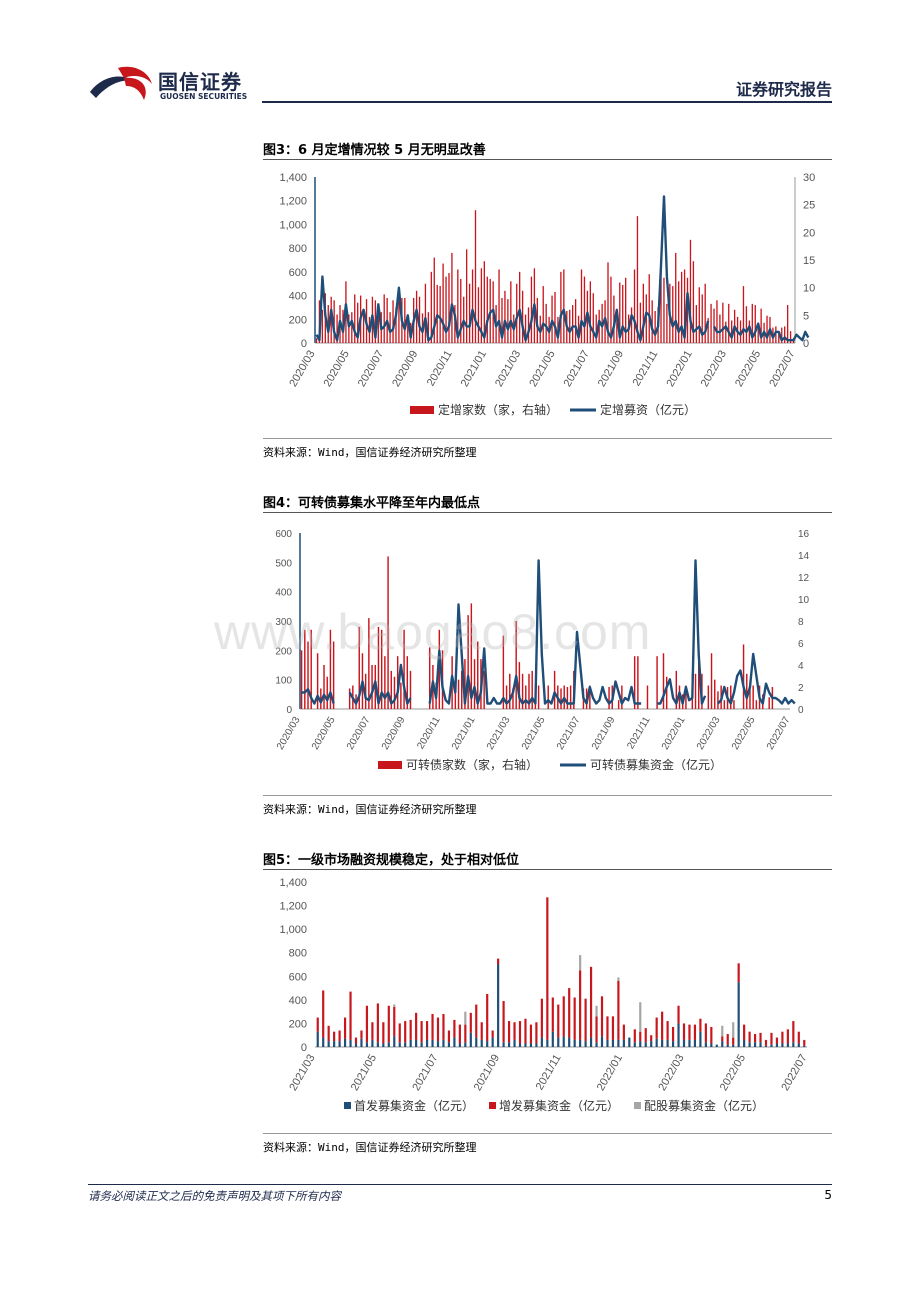  What do you see at coordinates (214, 1196) in the screenshot?
I see `footer-disclaimer: 请务必阅读正文之后的免责声明及其项下所有内容` at bounding box center [214, 1196].